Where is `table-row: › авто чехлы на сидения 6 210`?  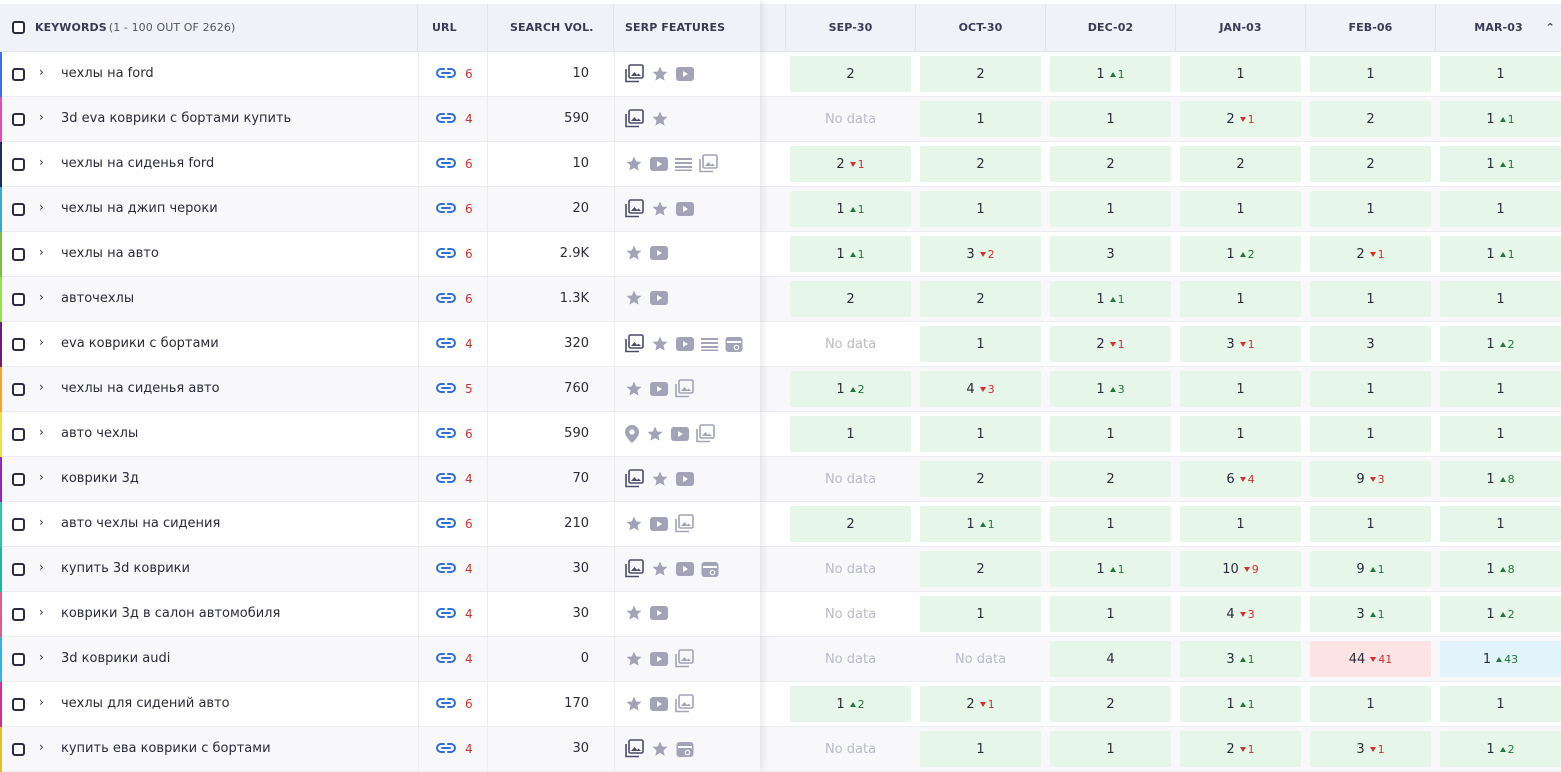 table-row: › авто чехлы на сидения 6 210 is located at coordinates (380, 524).